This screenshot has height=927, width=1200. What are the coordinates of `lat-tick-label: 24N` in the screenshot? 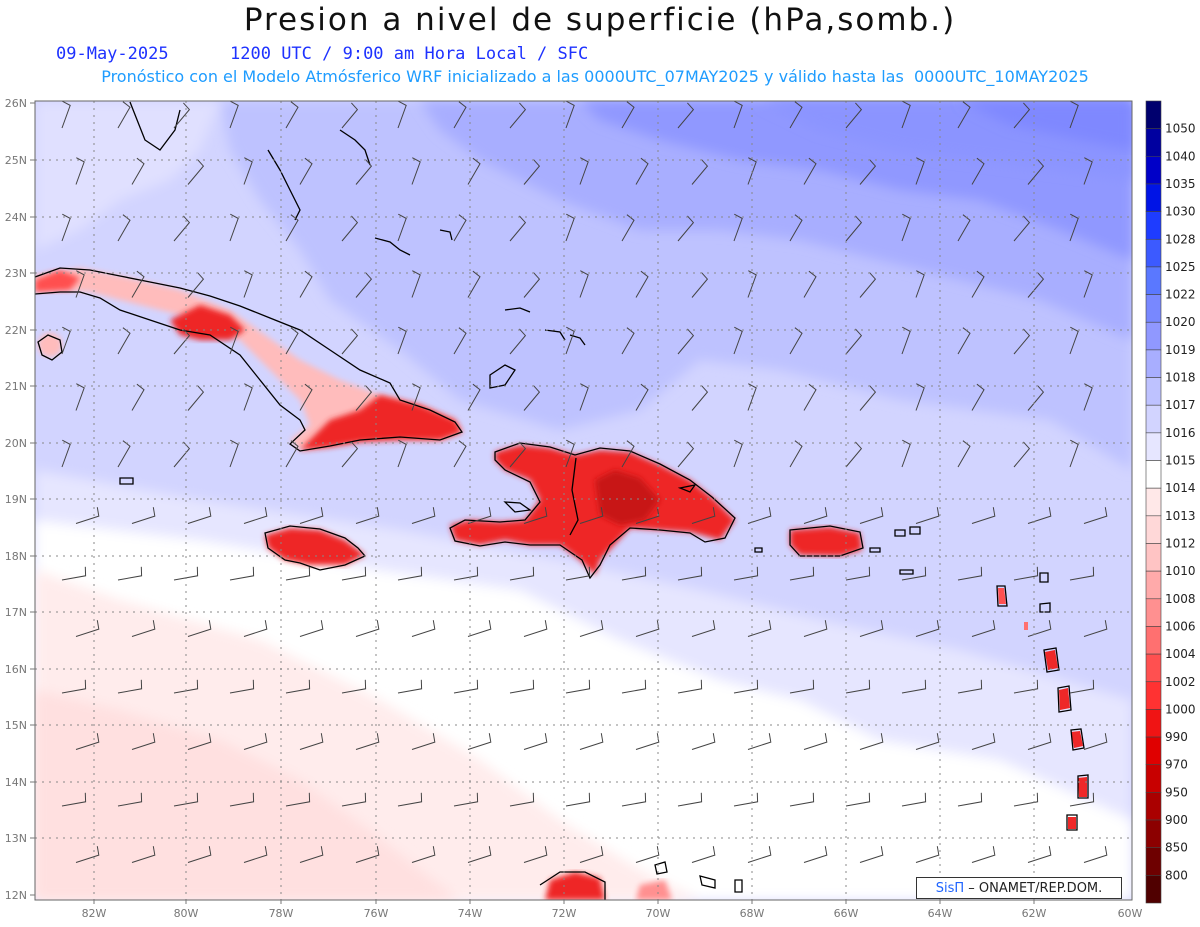 It's located at (16, 217).